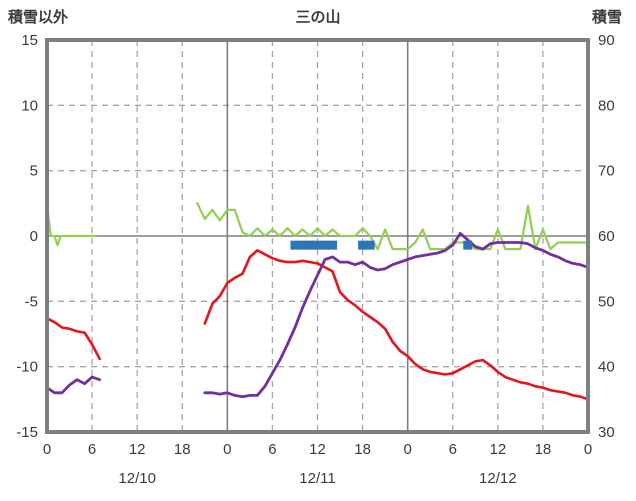 The height and width of the screenshot is (501, 636). What do you see at coordinates (498, 478) in the screenshot?
I see `x-axis-date-label: 12/12` at bounding box center [498, 478].